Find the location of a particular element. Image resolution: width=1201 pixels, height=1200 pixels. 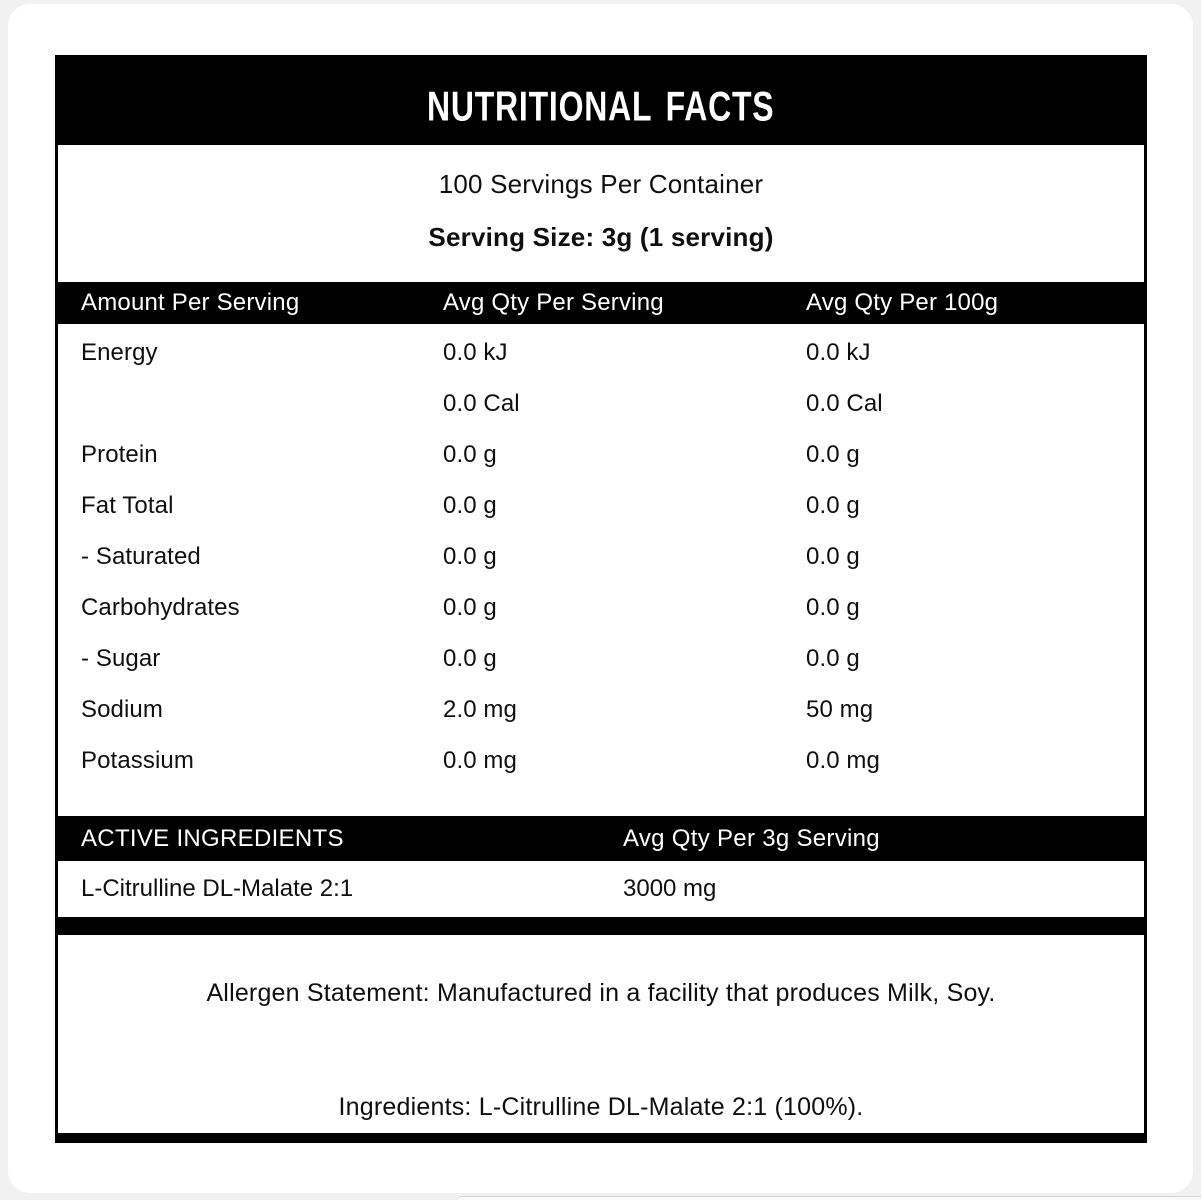

header-avg-qty-per-3g-serving: Avg Qty Per 3g Serving is located at coordinates (751, 838).